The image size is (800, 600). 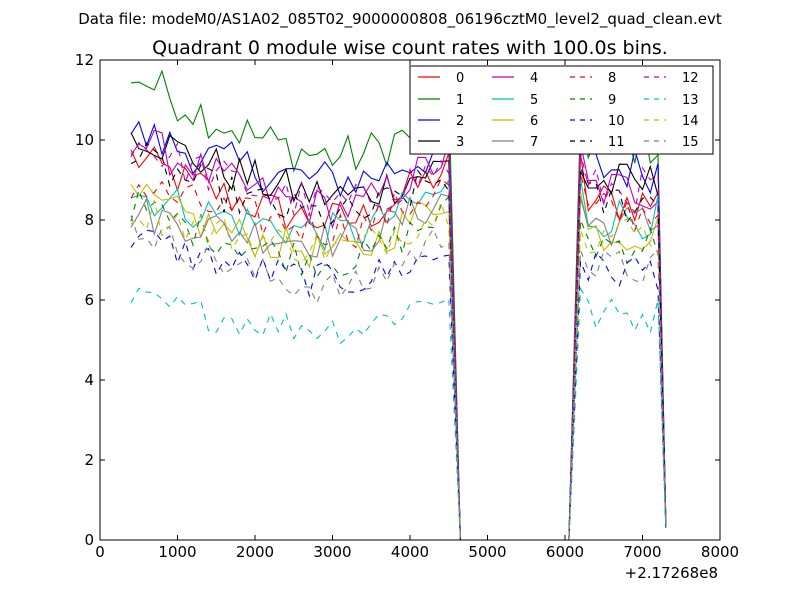 What do you see at coordinates (561, 110) in the screenshot?
I see `legend-frame` at bounding box center [561, 110].